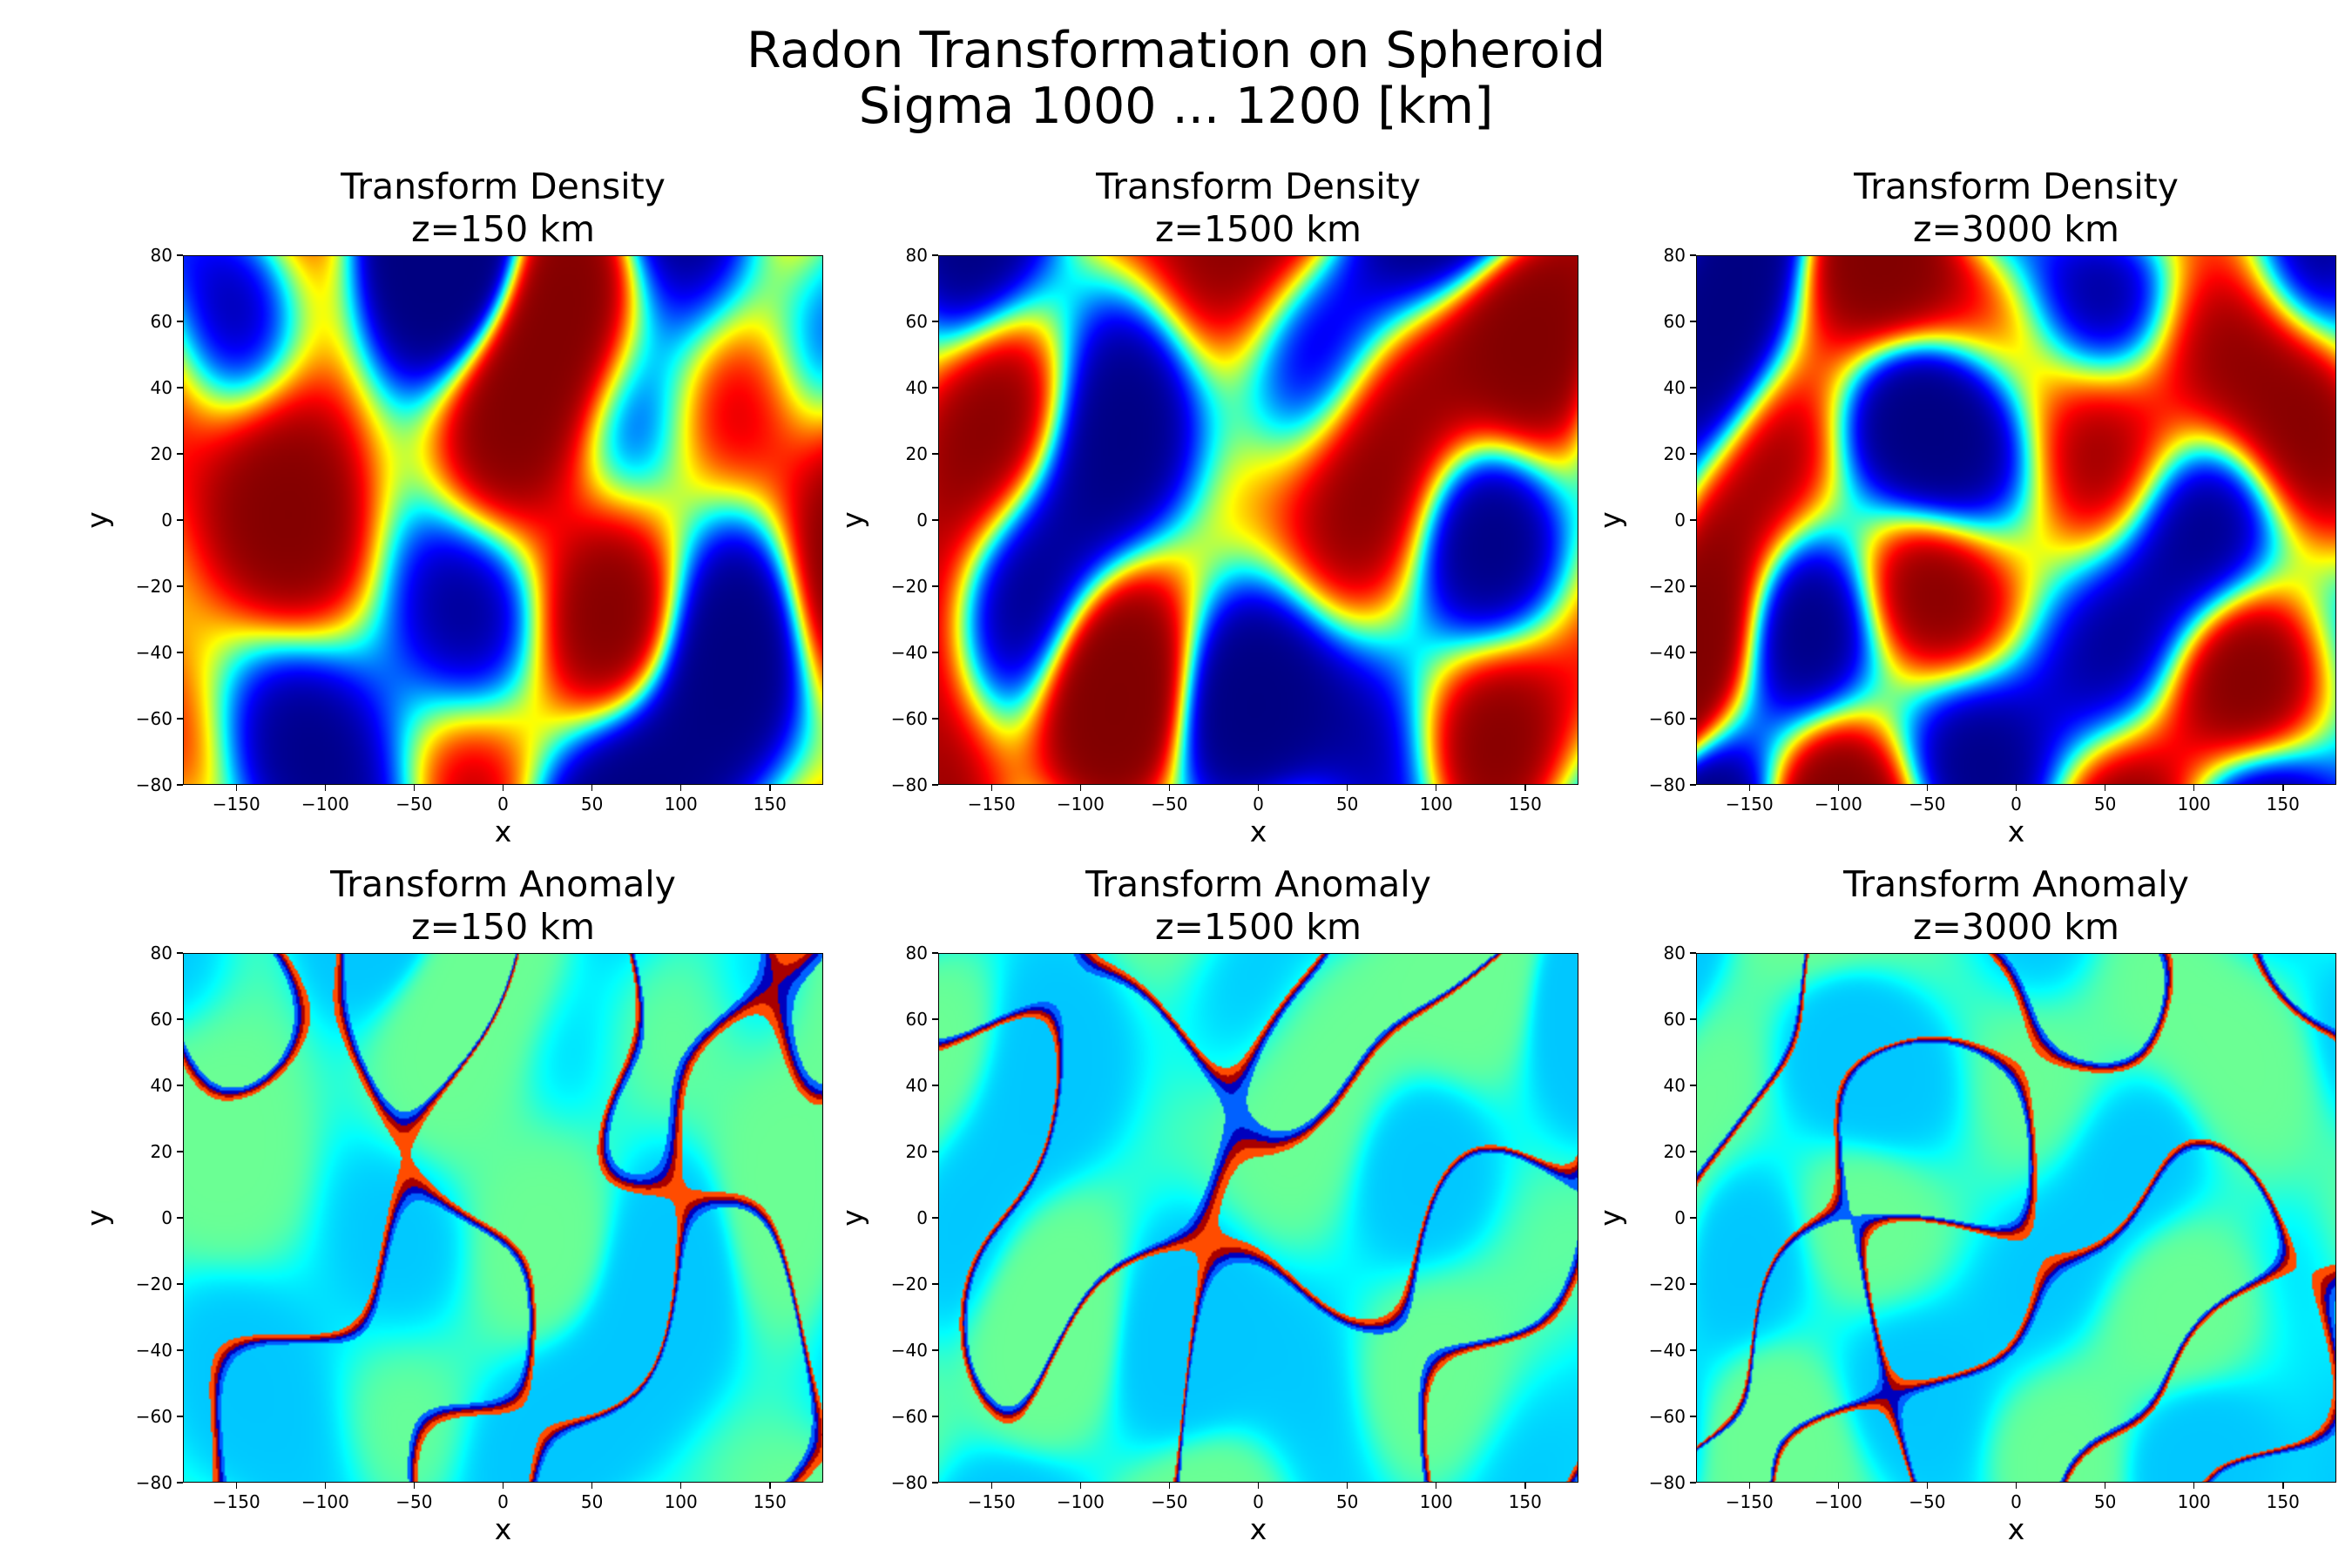 This screenshot has height=1568, width=2352. Describe the element at coordinates (236, 1501) in the screenshot. I see `chart-4-x-tick-label: −150` at that location.